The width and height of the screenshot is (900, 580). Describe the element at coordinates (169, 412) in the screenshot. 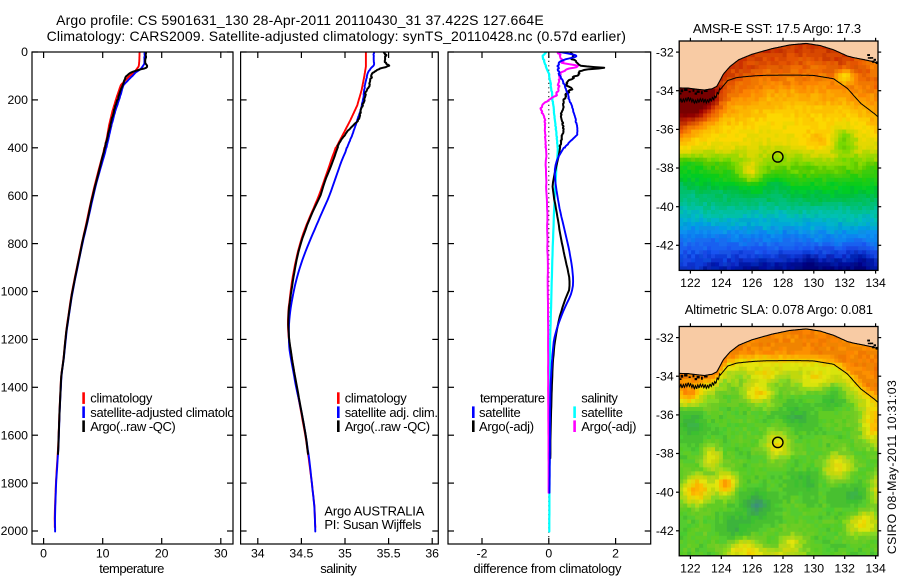

I see `svg-text: satellite-adjusted climatology` at that location.